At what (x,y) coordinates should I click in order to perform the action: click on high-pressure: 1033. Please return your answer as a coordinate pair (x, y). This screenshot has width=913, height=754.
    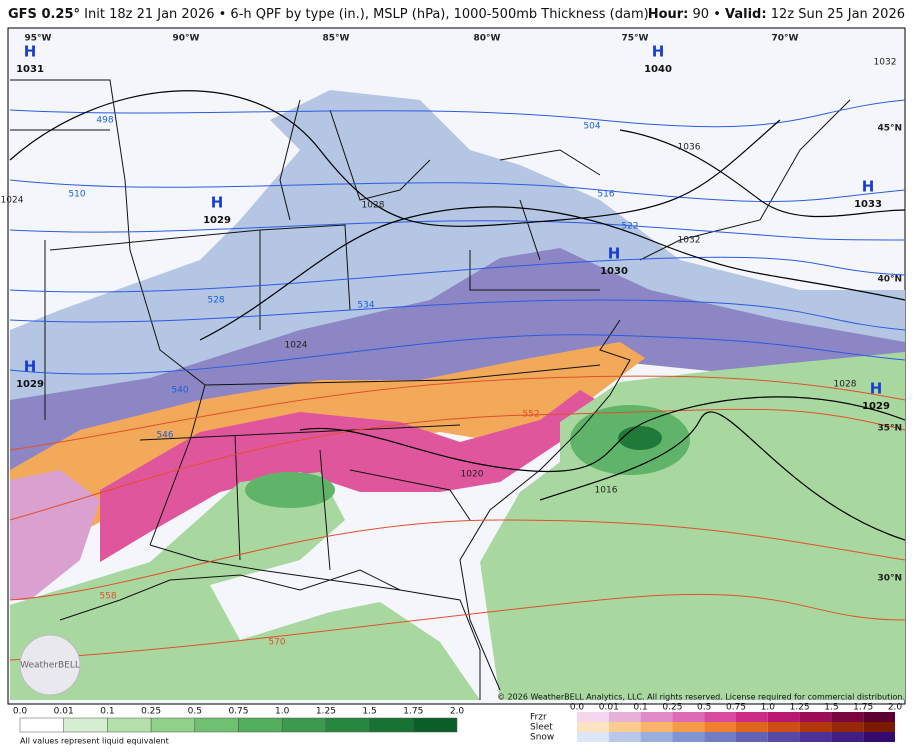
    Looking at the image, I should click on (868, 204).